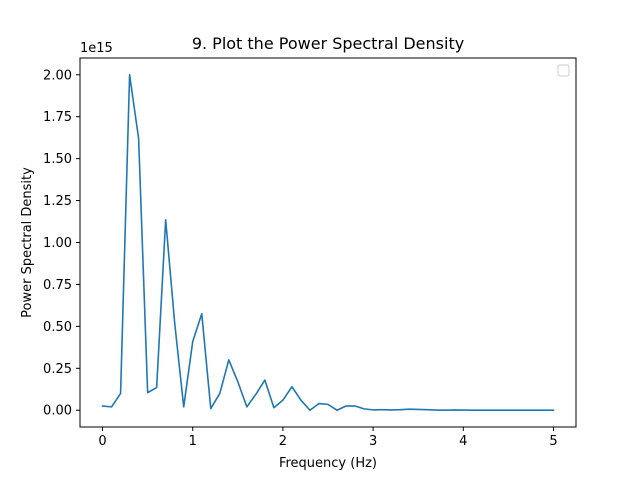 This screenshot has width=640, height=480. What do you see at coordinates (57, 159) in the screenshot?
I see `y-tick-label: 1.50` at bounding box center [57, 159].